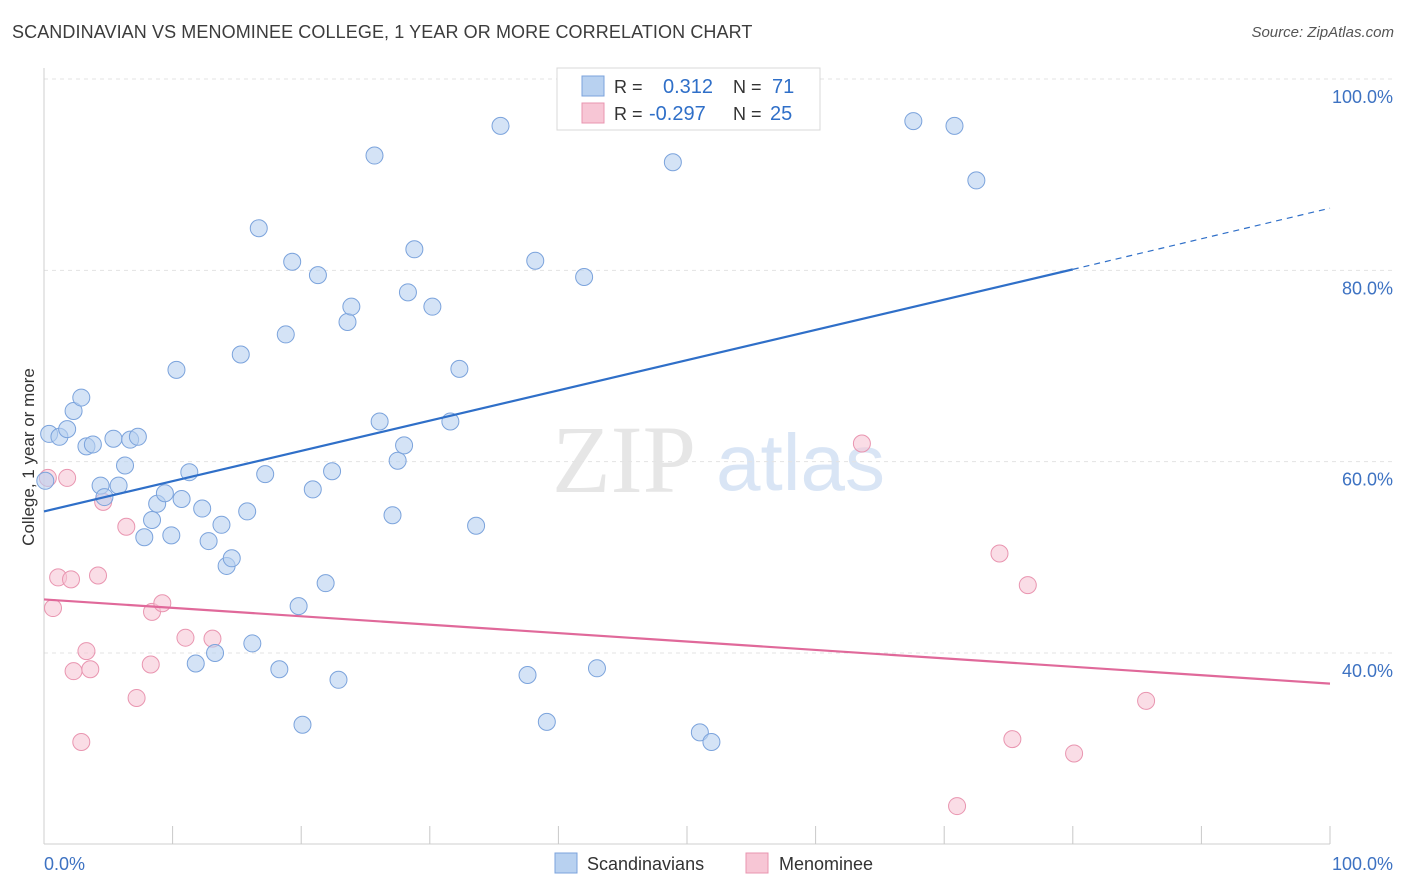  What do you see at coordinates (64, 864) in the screenshot?
I see `x-tick-label-min: 0.0%` at bounding box center [64, 864].